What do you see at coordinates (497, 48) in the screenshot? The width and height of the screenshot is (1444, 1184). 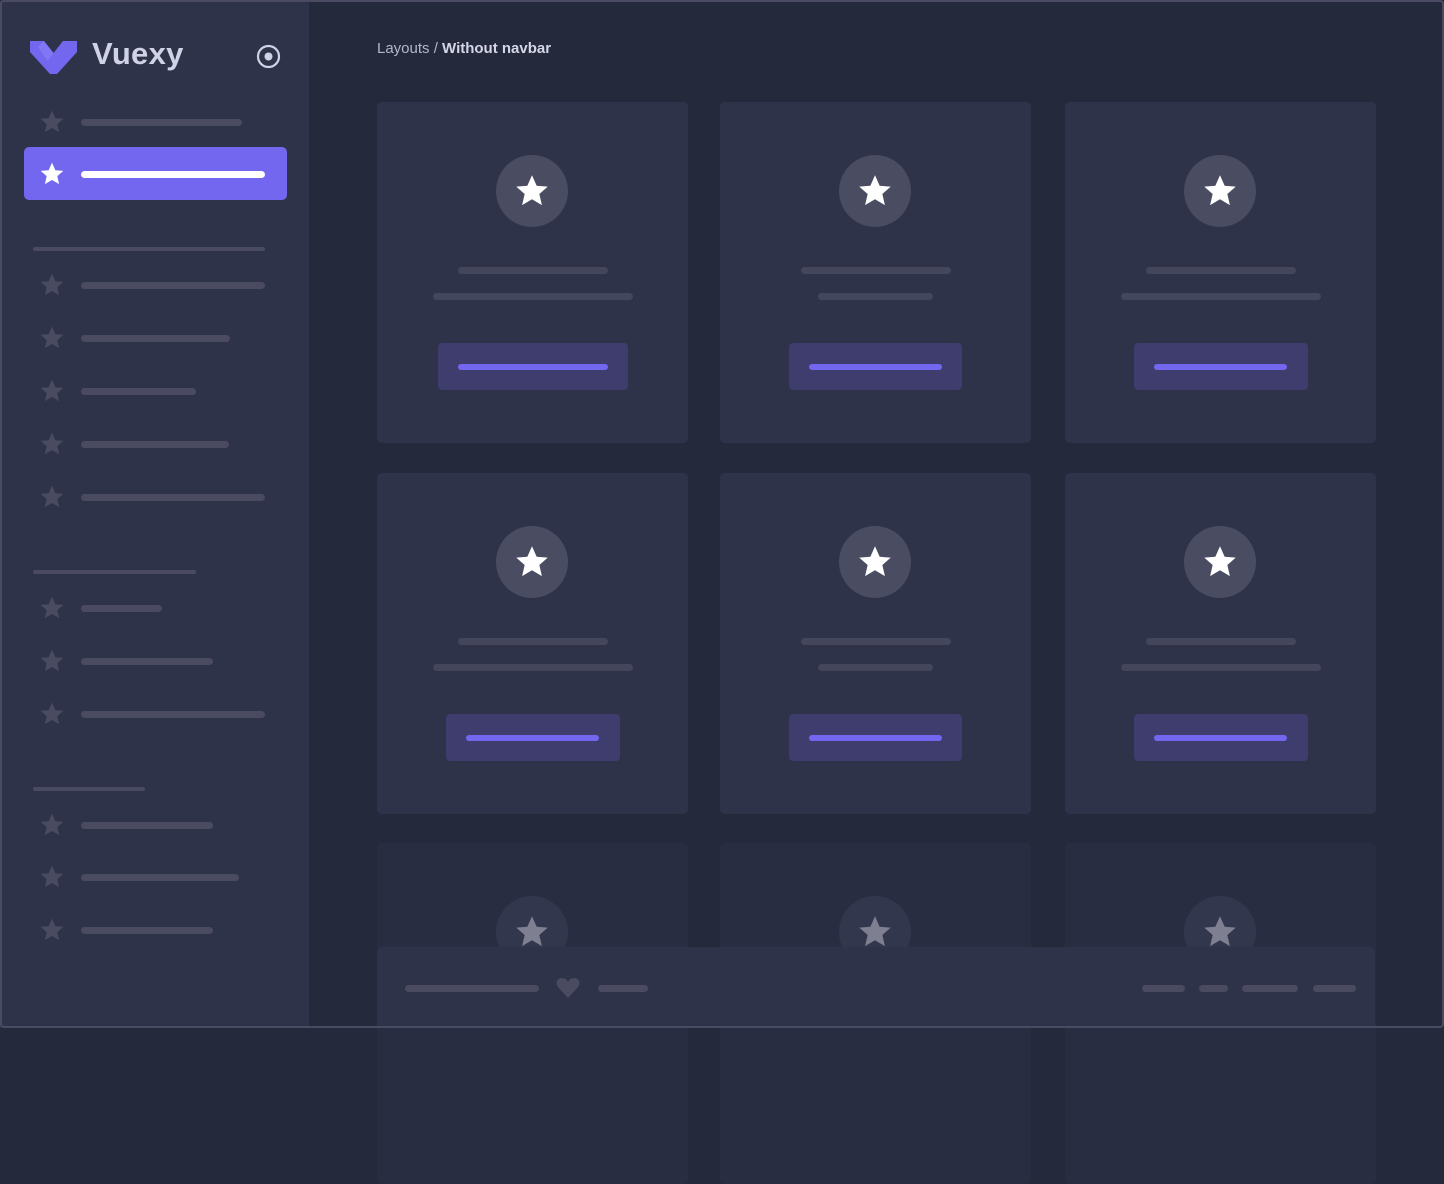 I see `breadcrumb-current: Without navbar` at bounding box center [497, 48].